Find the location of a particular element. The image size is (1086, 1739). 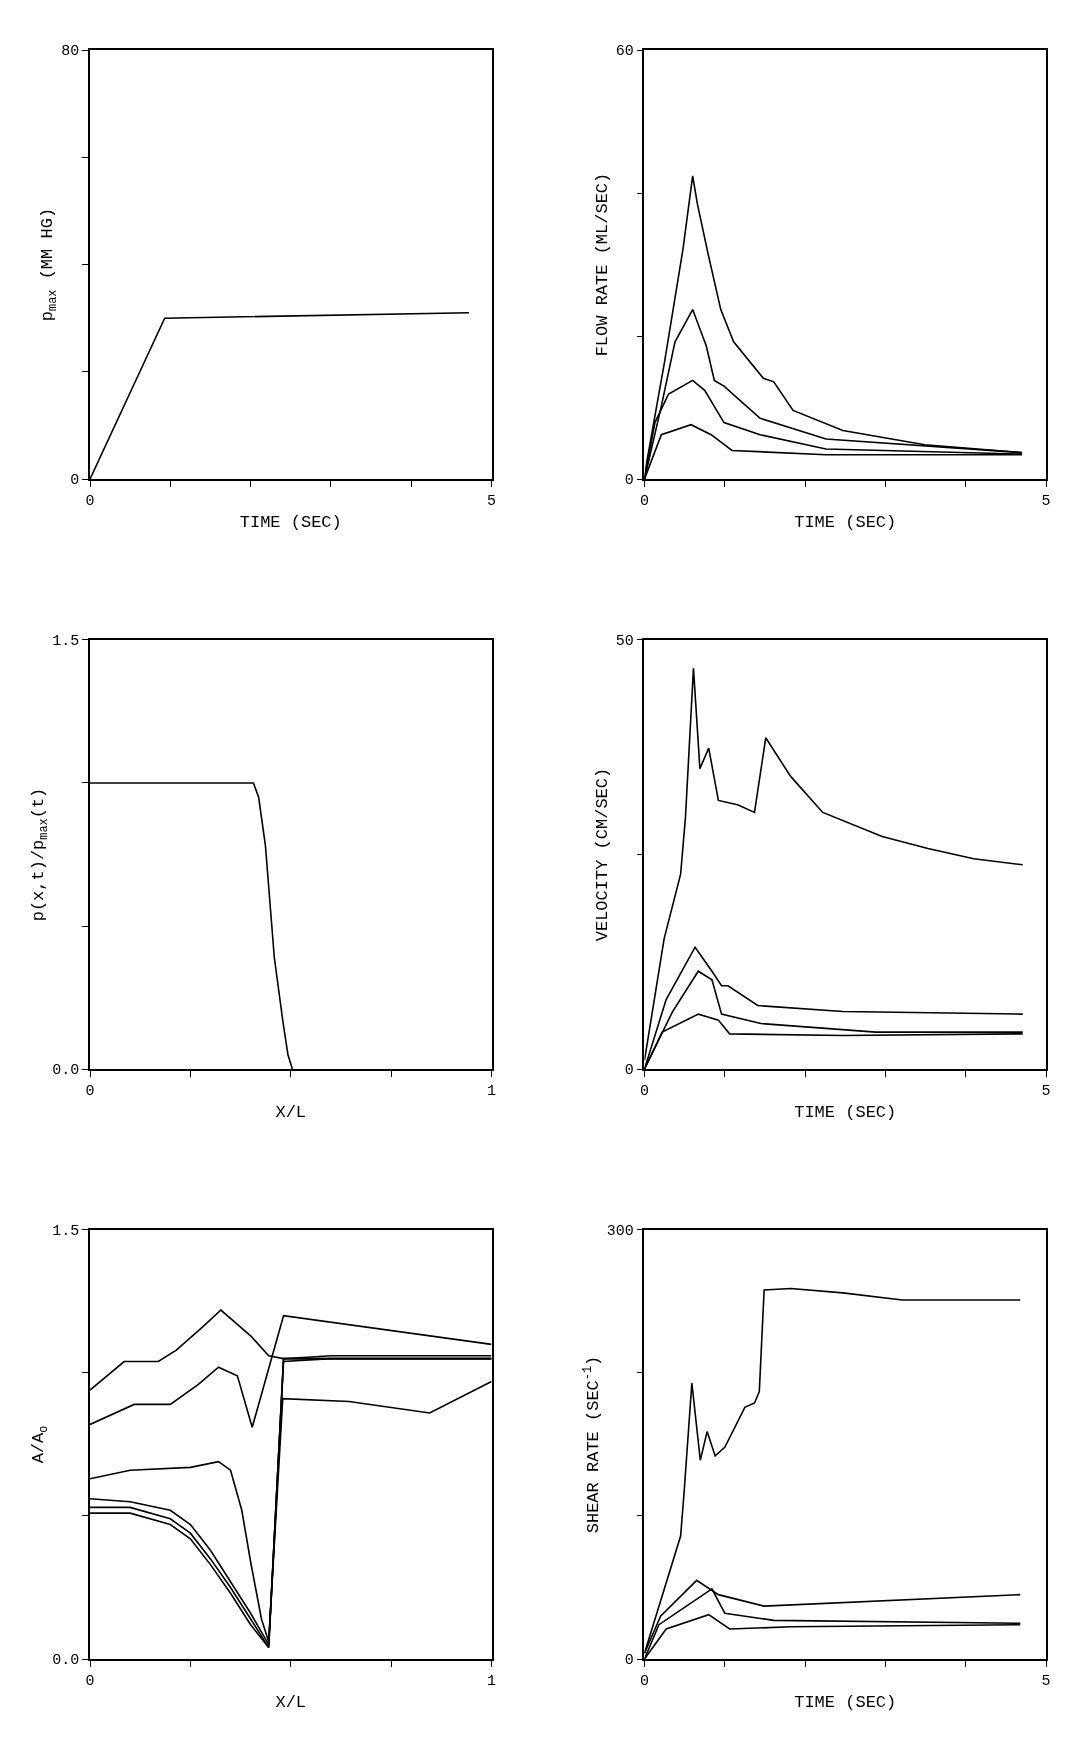

y-axis-title: VELOCITY (CM/SEC) is located at coordinates (602, 854).